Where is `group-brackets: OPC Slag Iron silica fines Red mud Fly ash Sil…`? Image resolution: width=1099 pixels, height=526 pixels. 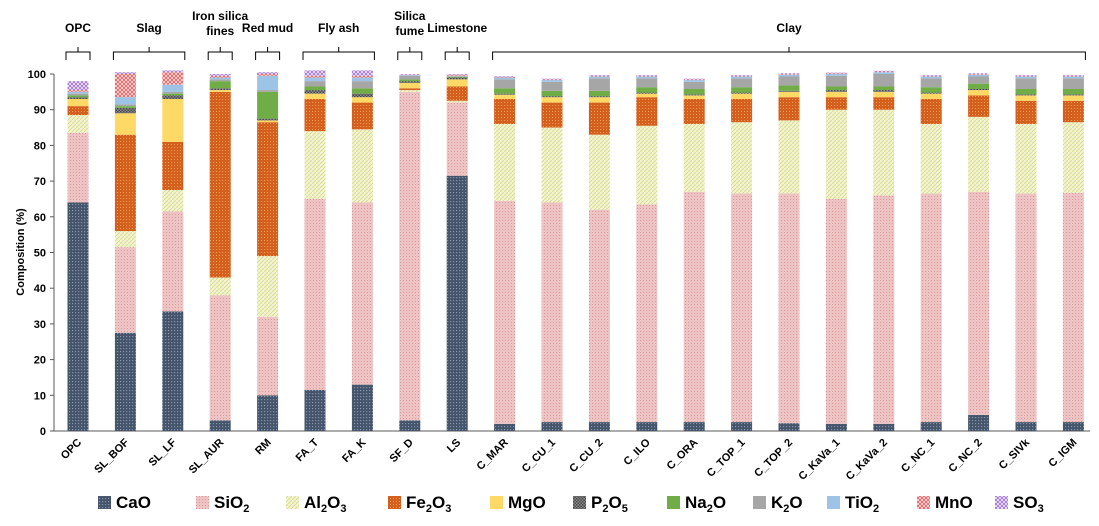
group-brackets: OPC Slag Iron silica fines Red mud Fly ash Sil… is located at coordinates (575, 34).